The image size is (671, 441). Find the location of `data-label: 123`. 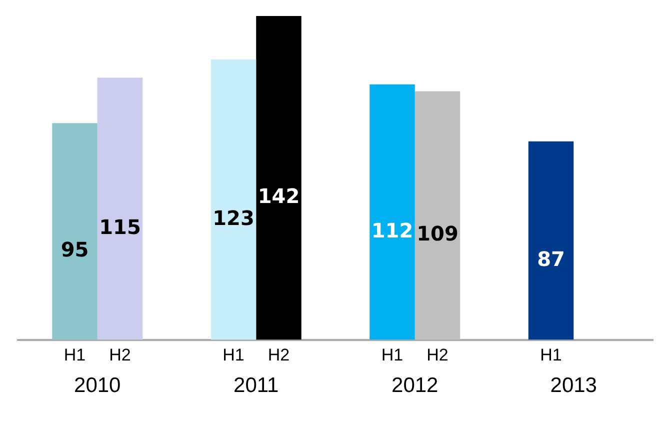

data-label: 123 is located at coordinates (233, 218).